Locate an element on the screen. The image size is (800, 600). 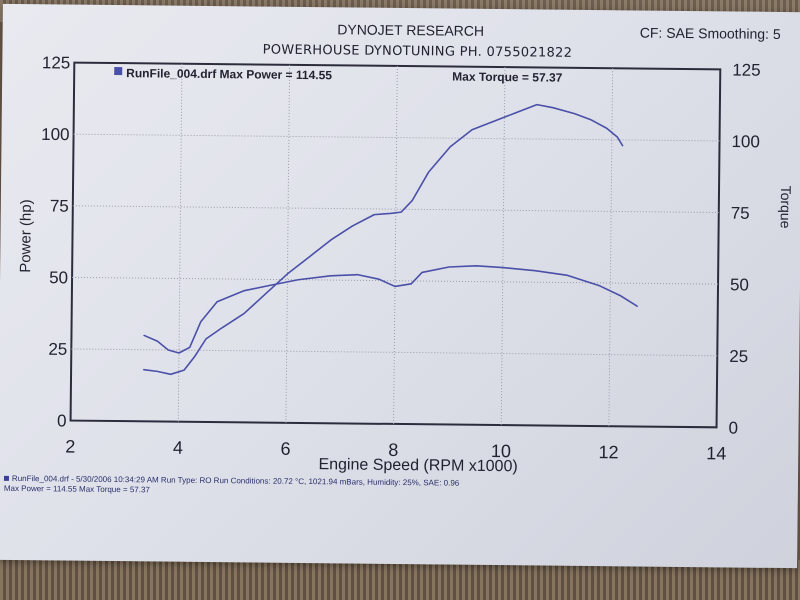
legend-run-title: RunFile_004.drf Max Power = 114.55 is located at coordinates (229, 74).